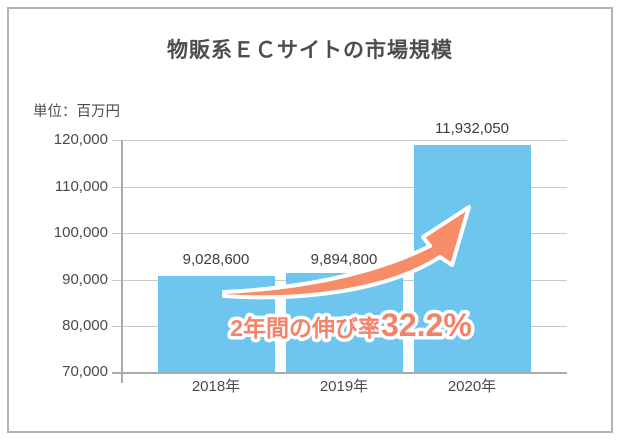 The image size is (620, 440). Describe the element at coordinates (80, 232) in the screenshot. I see `ytick-label-100000: 100,000` at that location.